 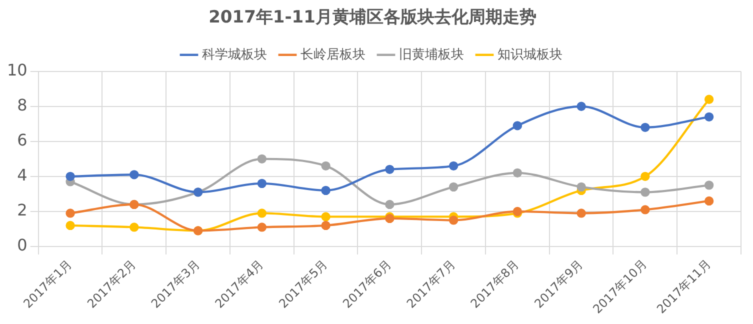 What do you see at coordinates (431, 54) in the screenshot?
I see `legend-label: 旧黄埔板块` at bounding box center [431, 54].